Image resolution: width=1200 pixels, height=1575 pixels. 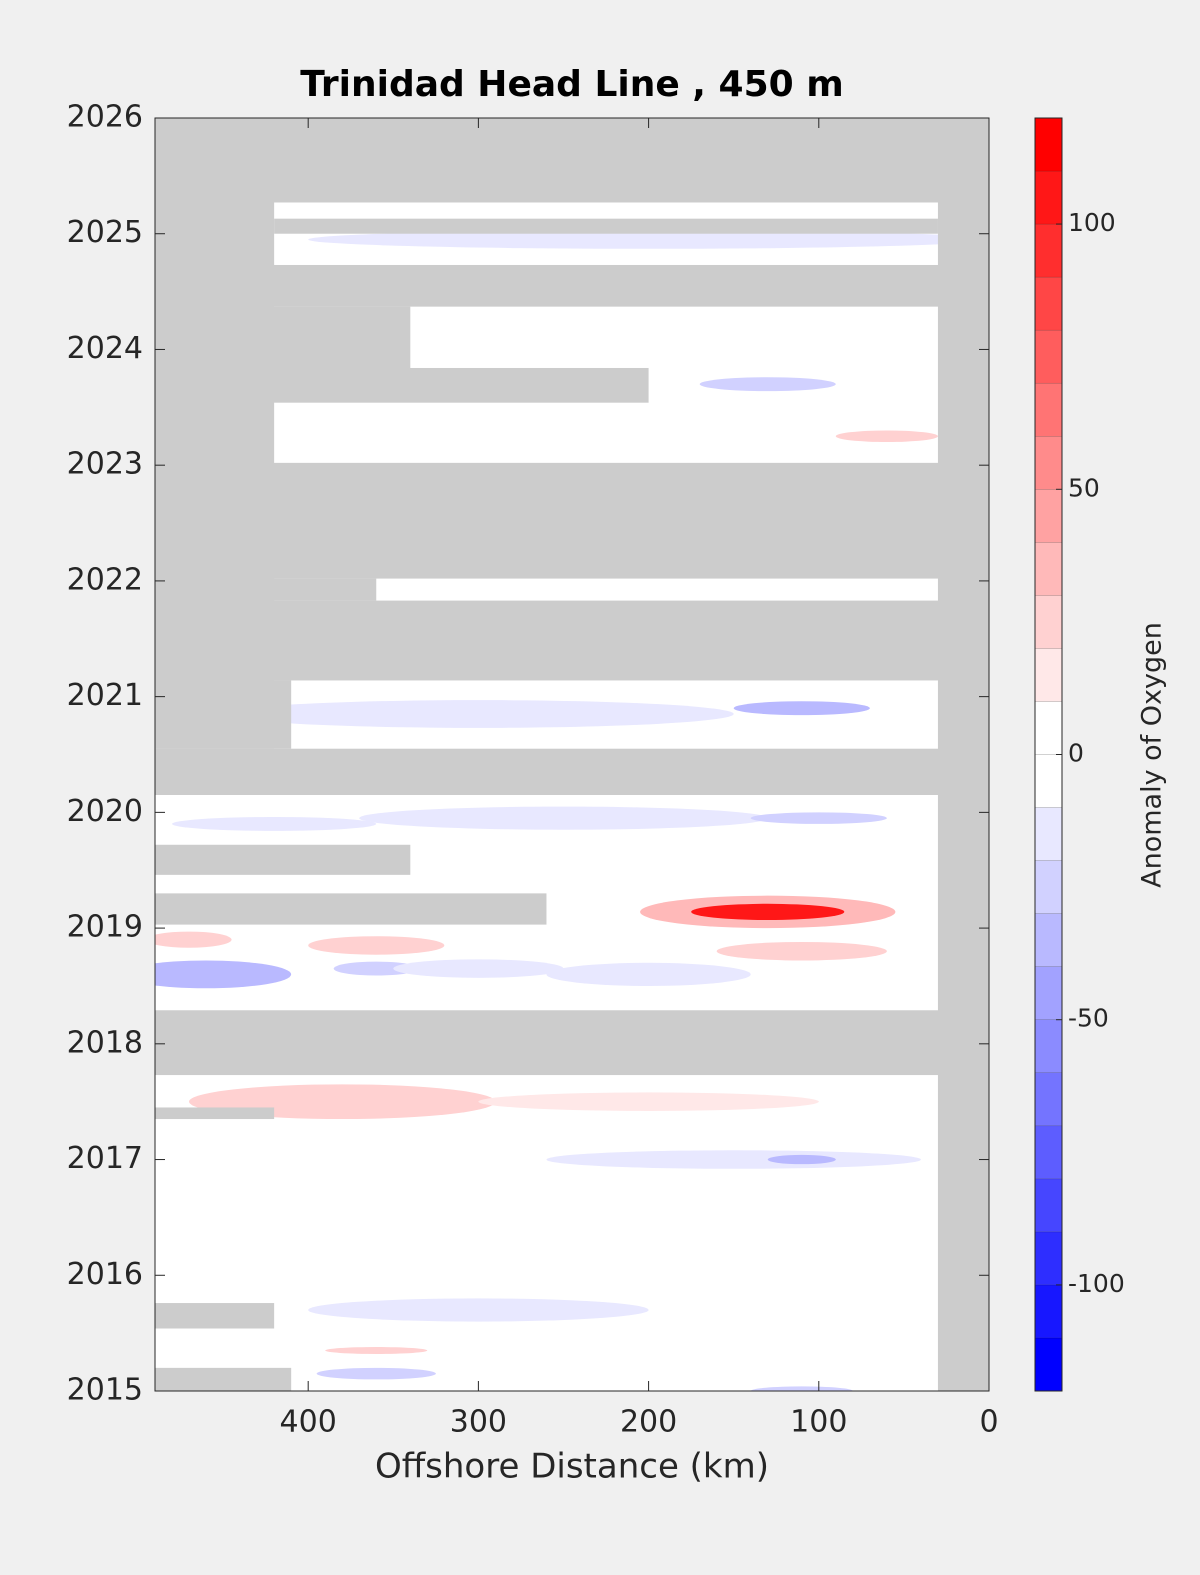 What do you see at coordinates (818, 1422) in the screenshot?
I see `x-tick-label: 100` at bounding box center [818, 1422].